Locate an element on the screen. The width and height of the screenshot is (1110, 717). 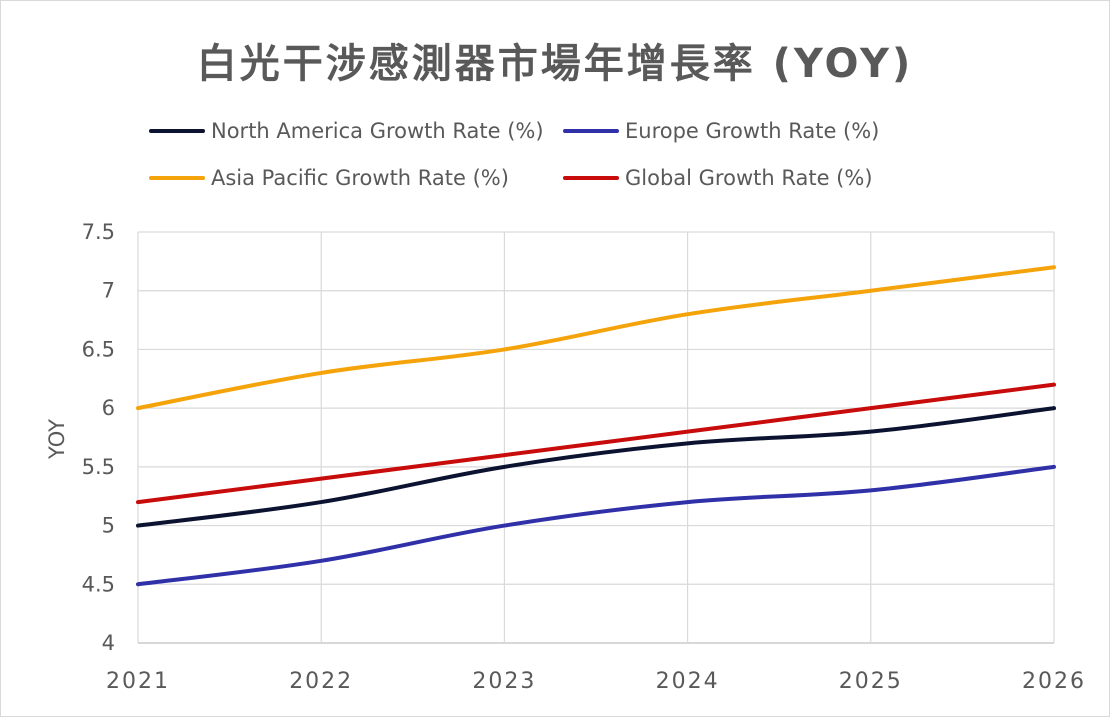
legend-item-global: Global Growth Rate (%) is located at coordinates (718, 178).